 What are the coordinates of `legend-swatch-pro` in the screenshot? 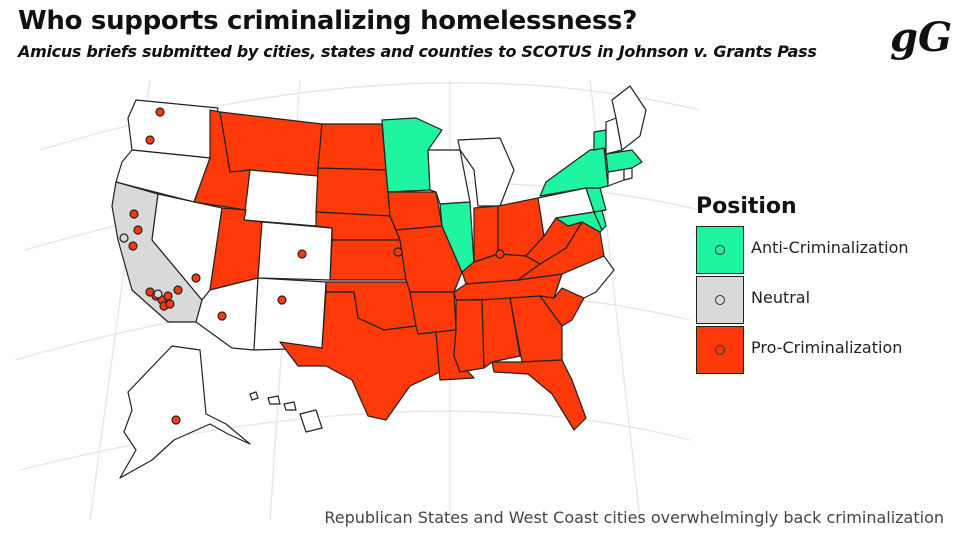 It's located at (720, 350).